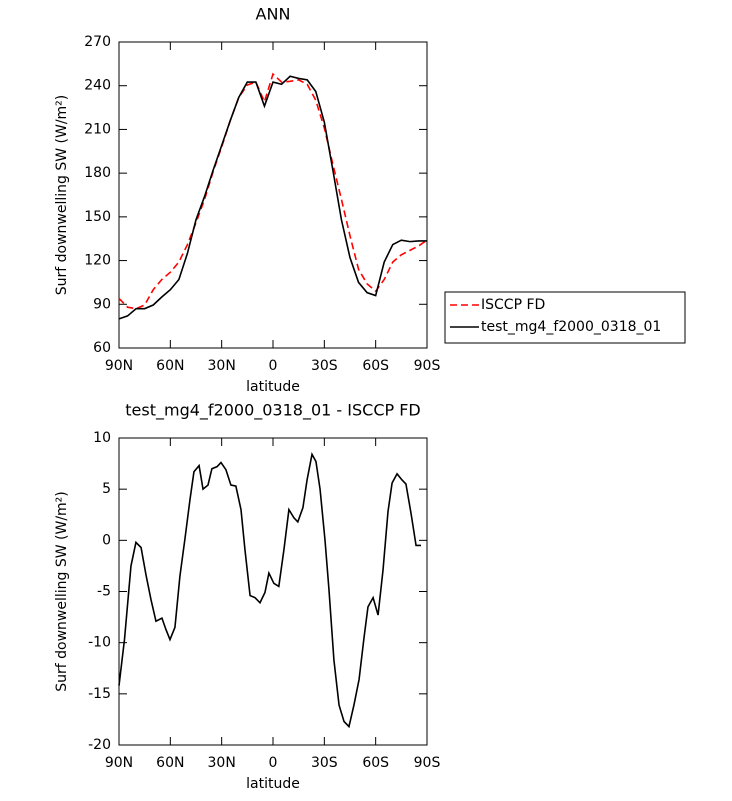 This screenshot has width=732, height=801. Describe the element at coordinates (99, 745) in the screenshot. I see `y-tick-label: -20` at that location.